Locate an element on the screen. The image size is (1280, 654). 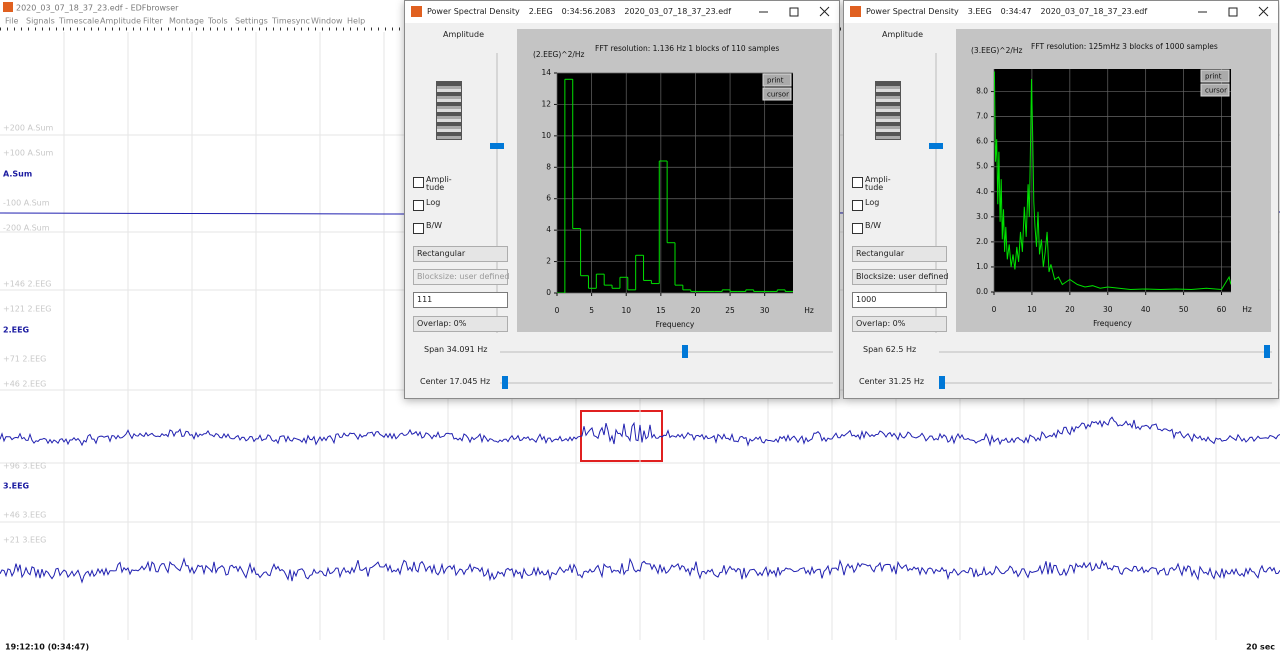
x-tick-label: 15 is located at coordinates (661, 310).